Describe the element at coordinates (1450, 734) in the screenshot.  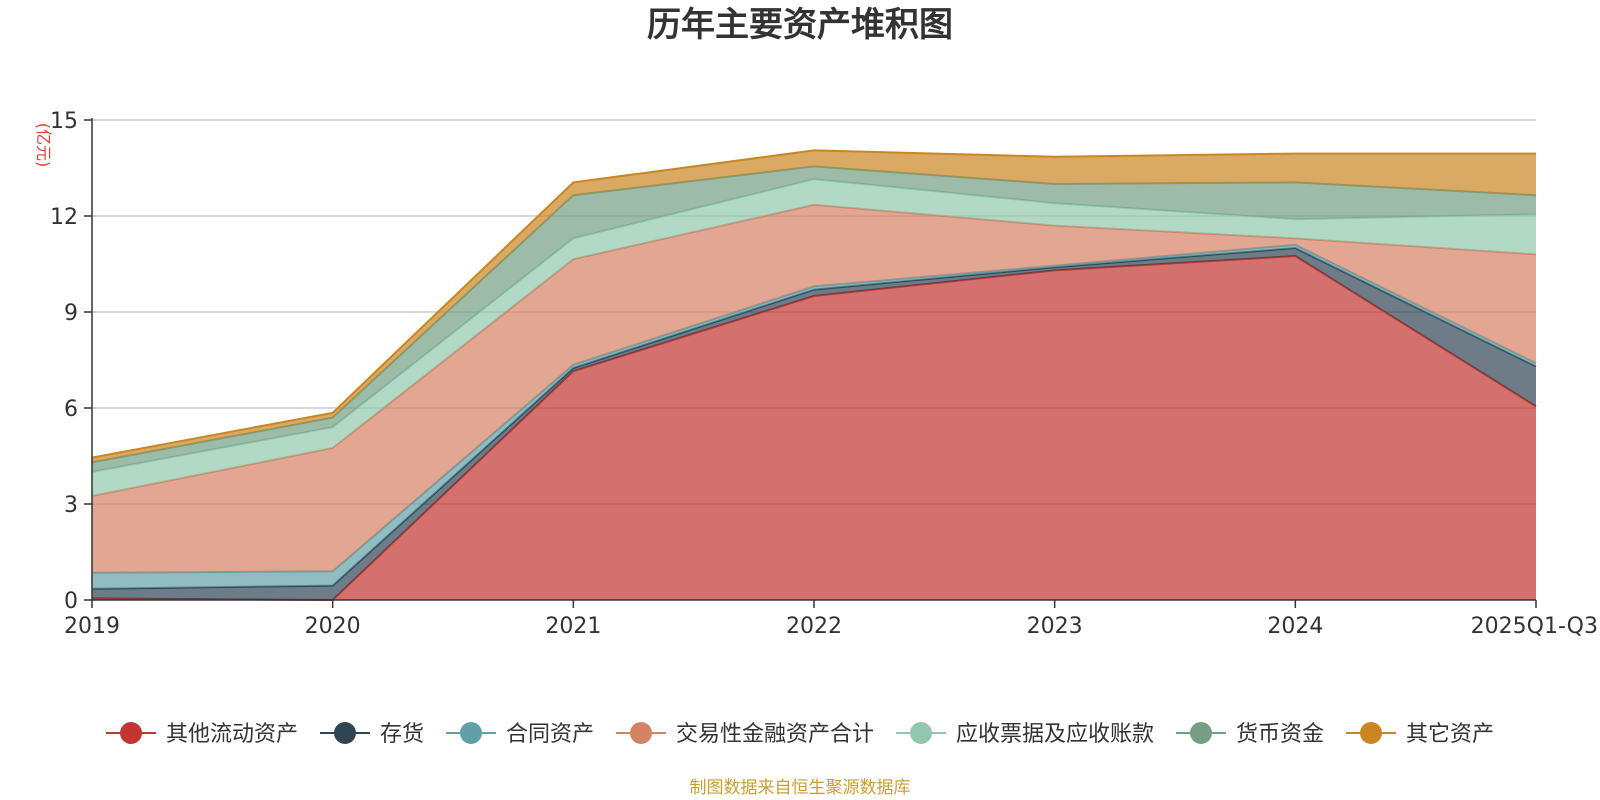
I see `legend-label-6: 其它资产` at that location.